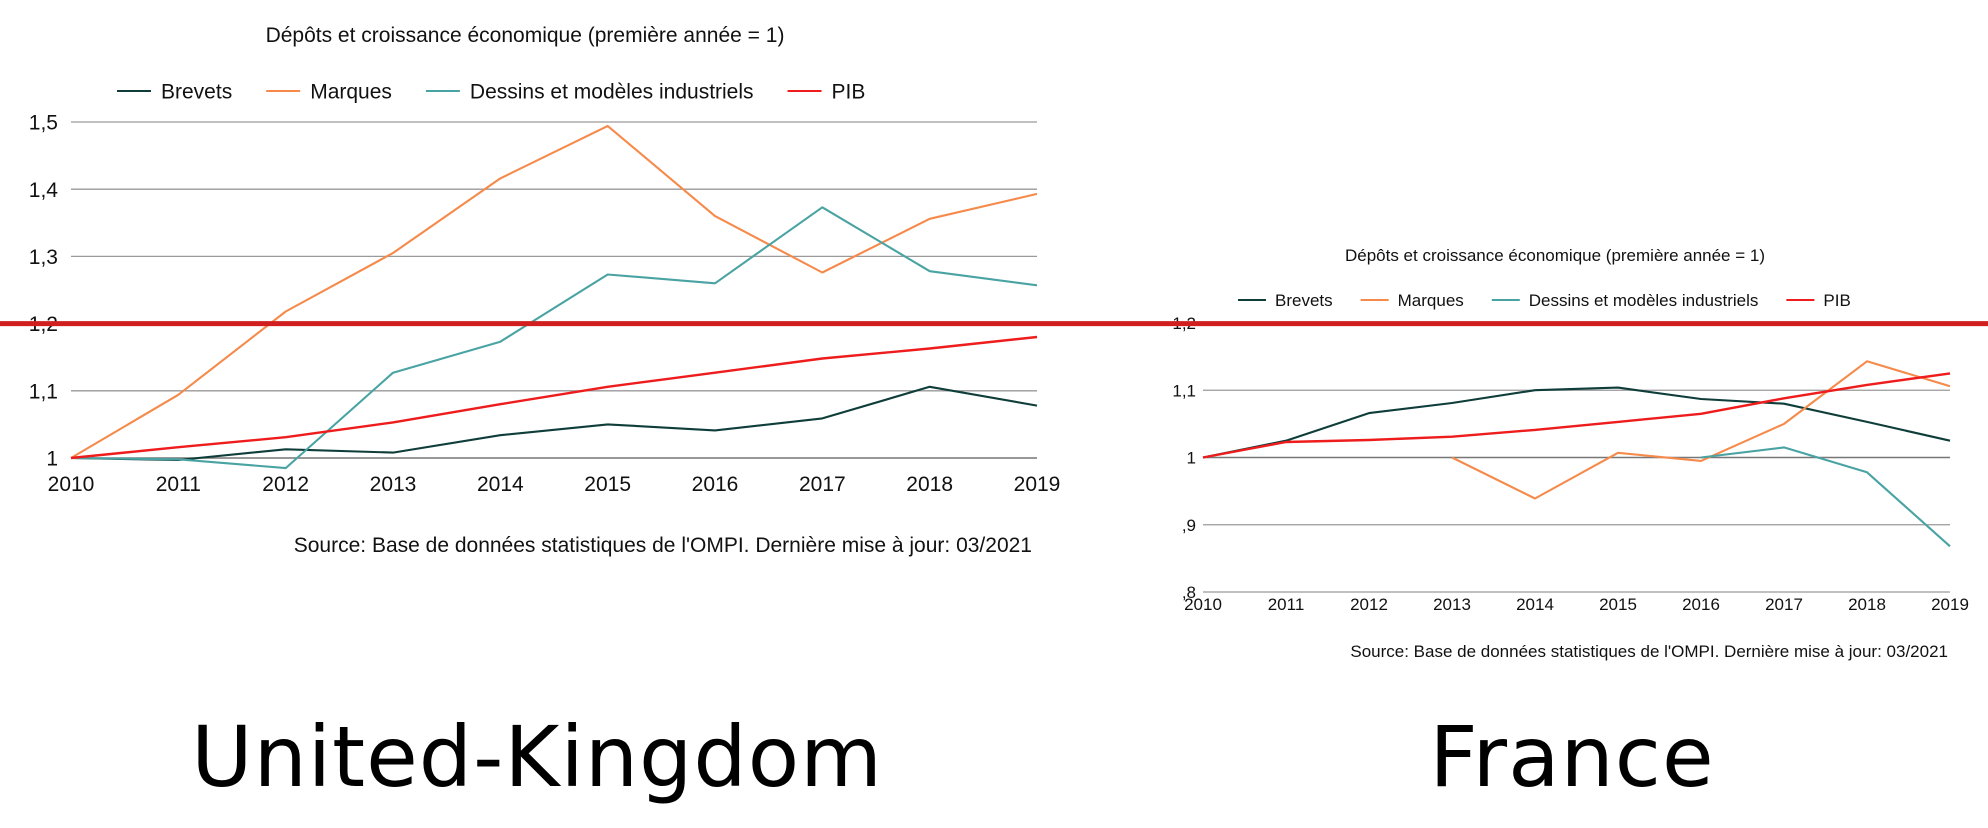 This screenshot has width=1988, height=828. Describe the element at coordinates (1189, 592) in the screenshot. I see `y-tick-label: ,8` at that location.